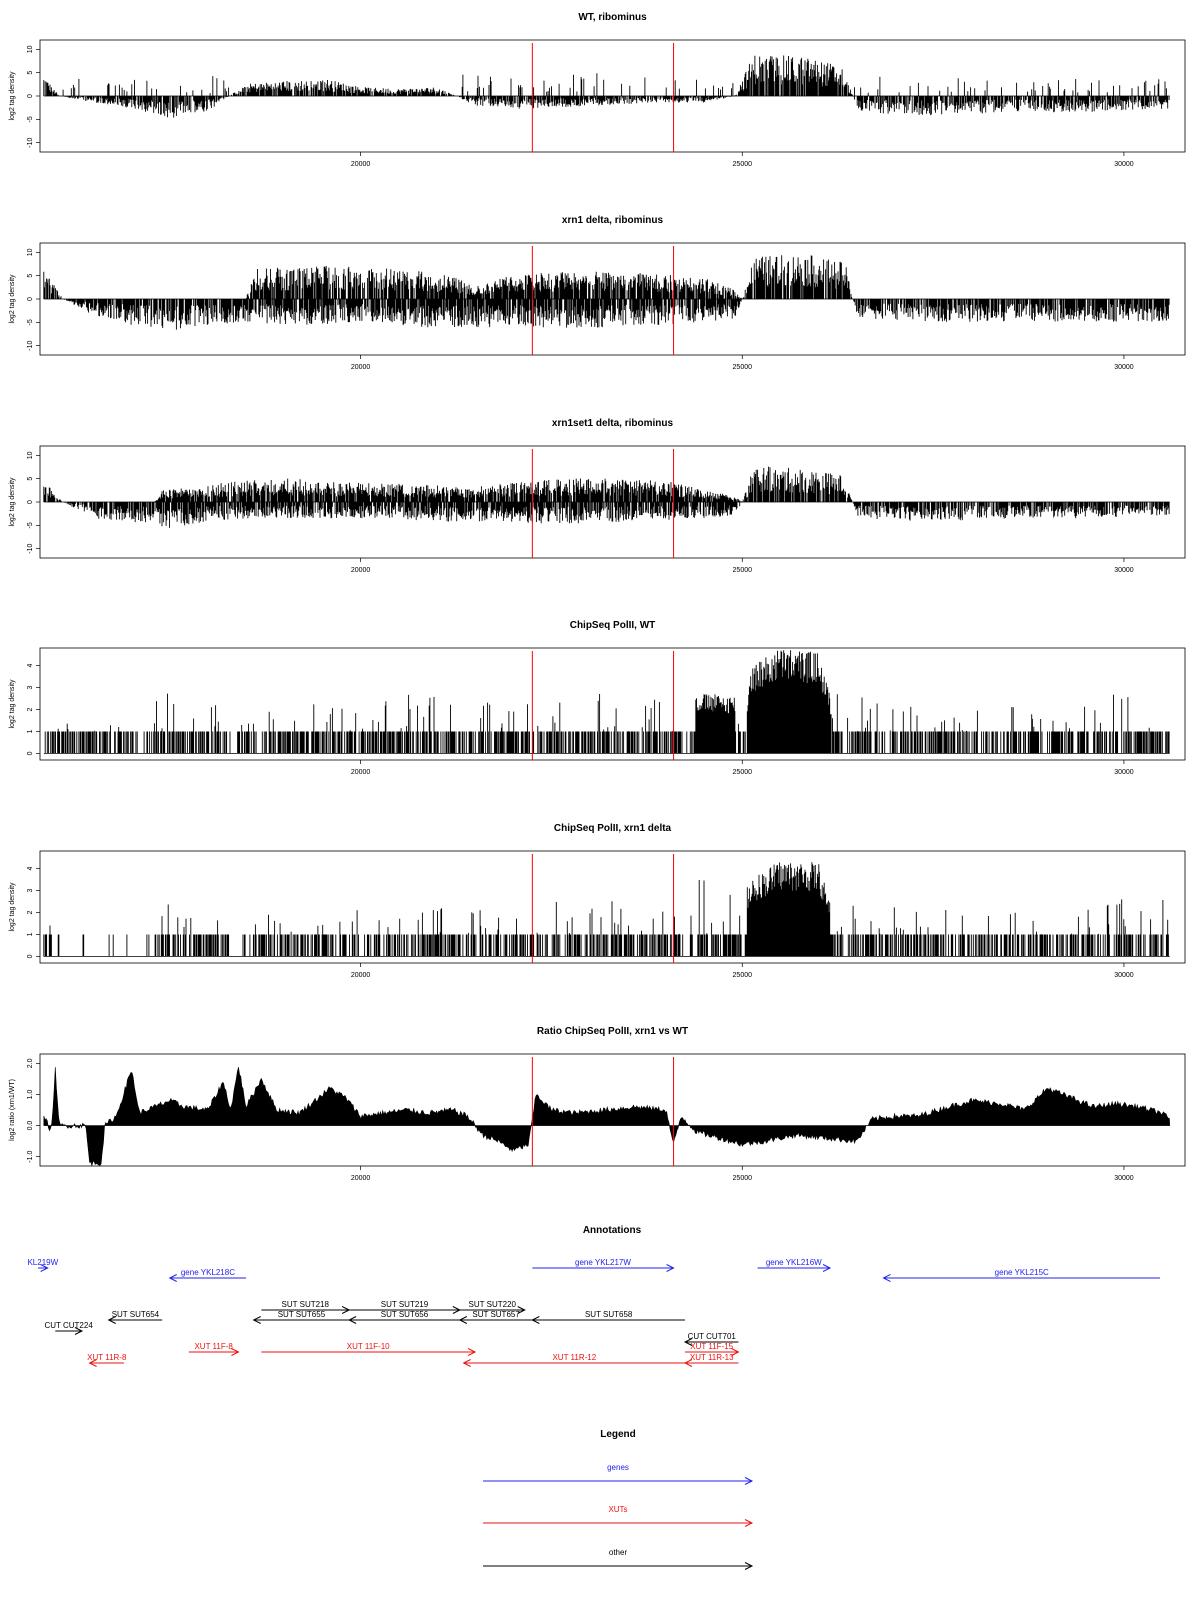  I want to click on legend-label: XUTs, so click(617, 1509).